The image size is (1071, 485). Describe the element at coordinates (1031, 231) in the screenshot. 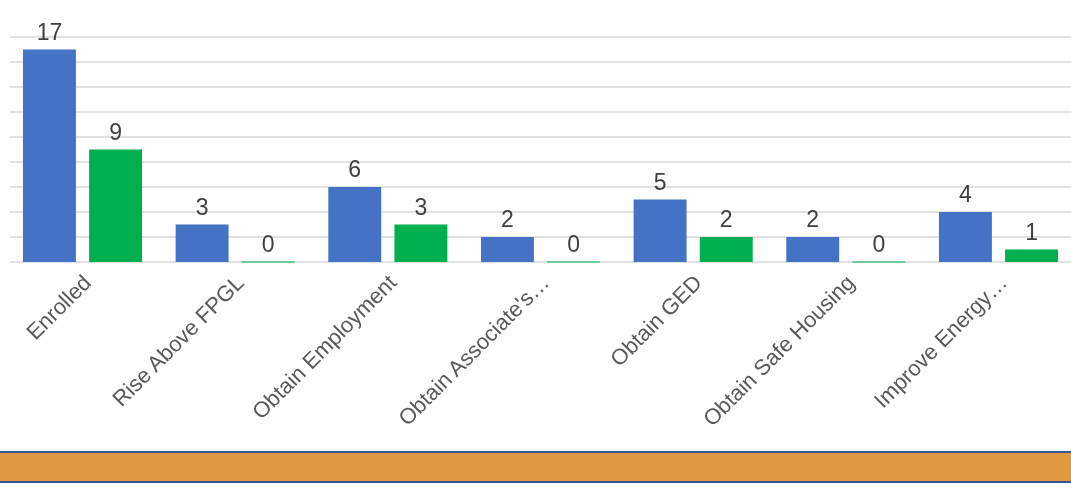

I see `data-label: 1` at that location.